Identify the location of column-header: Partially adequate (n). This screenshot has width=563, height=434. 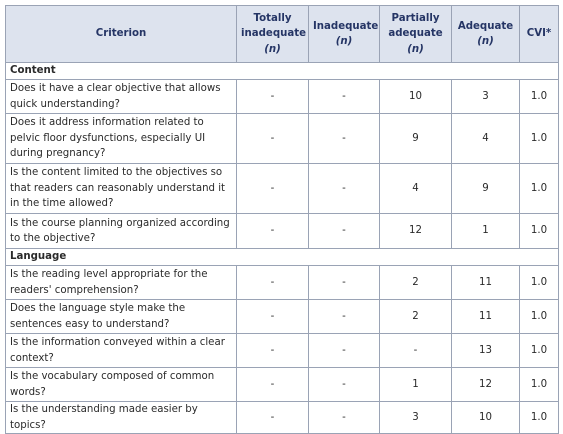
(415, 34).